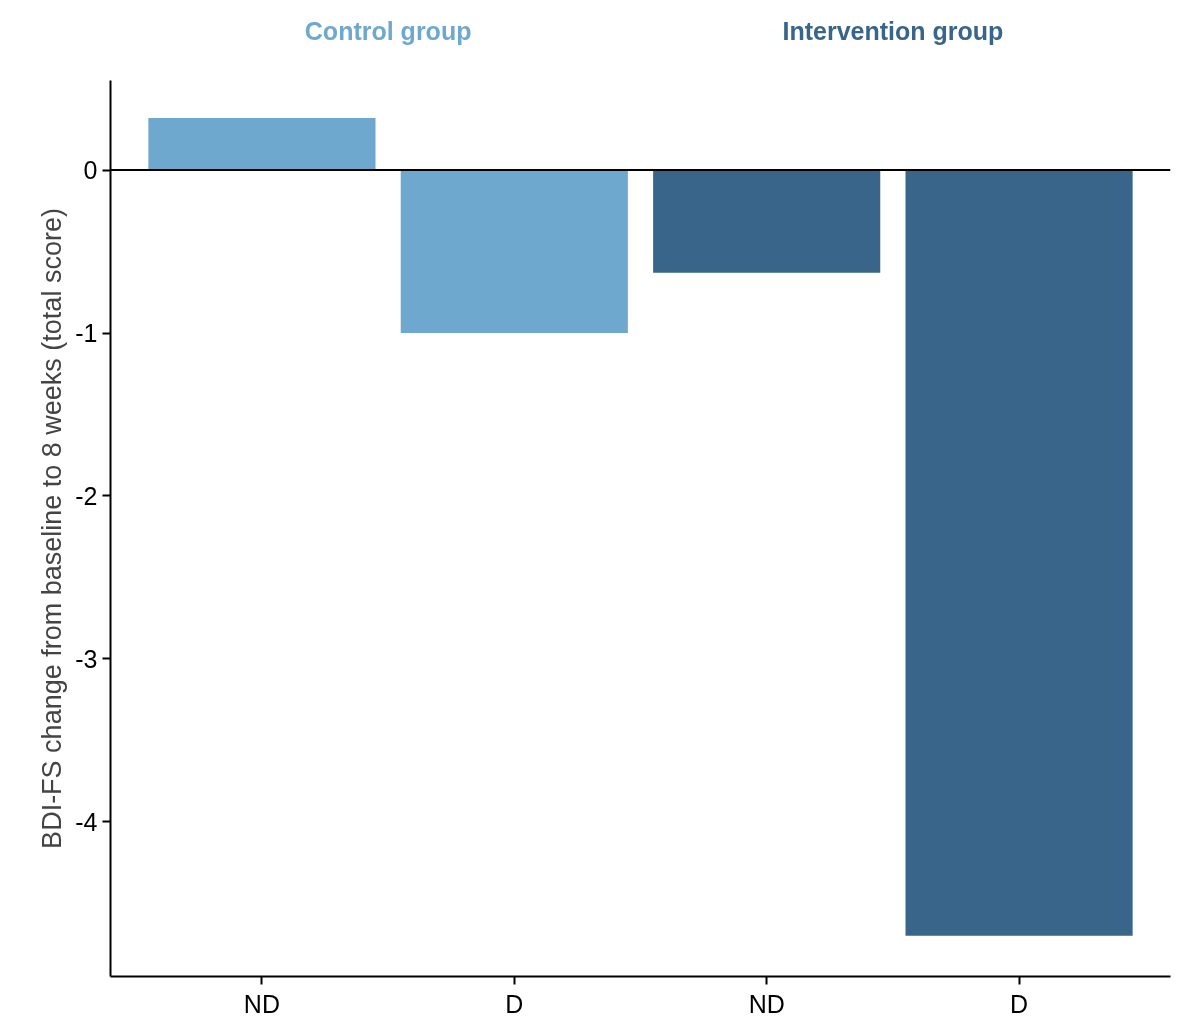 The width and height of the screenshot is (1179, 1028). Describe the element at coordinates (90, 170) in the screenshot. I see `y-tick-label: 0` at that location.